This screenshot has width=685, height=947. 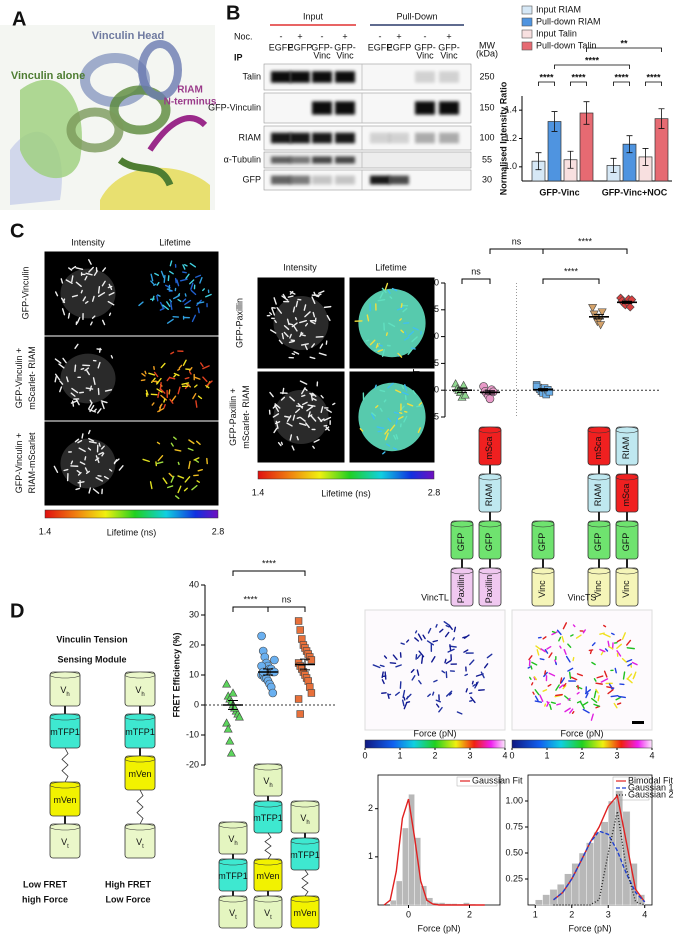 What do you see at coordinates (238, 57) in the screenshot?
I see `row-label: IP` at bounding box center [238, 57].